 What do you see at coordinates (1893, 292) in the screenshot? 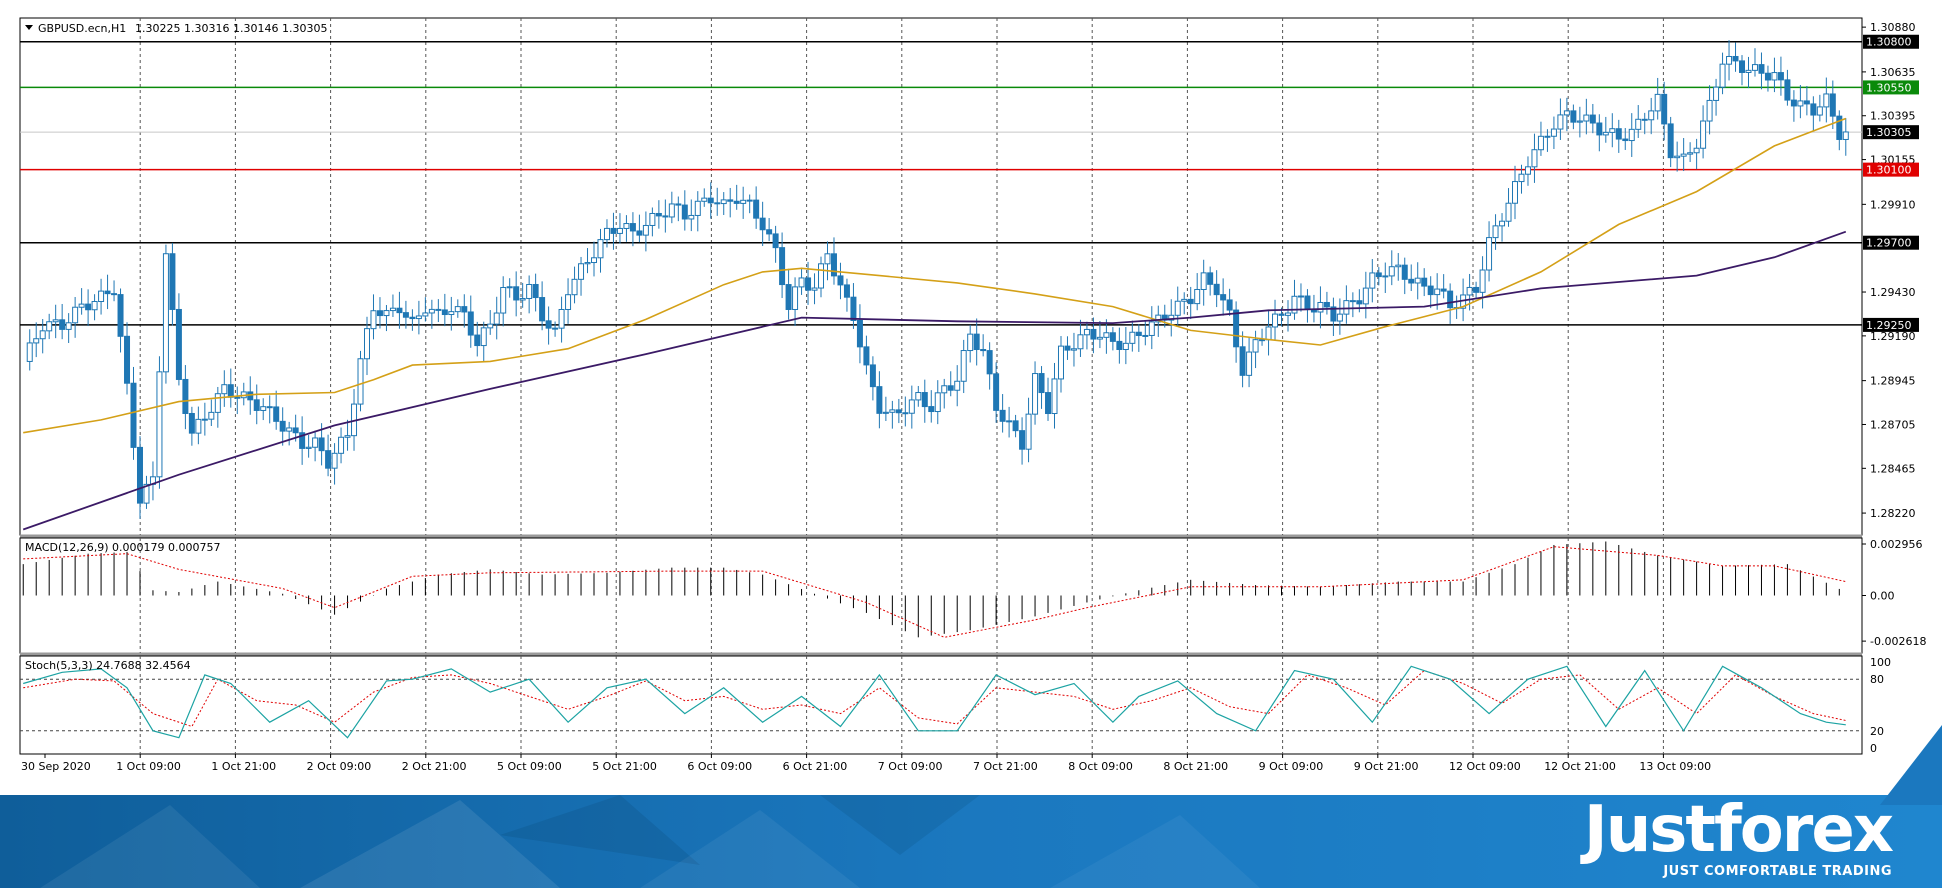
I see `y-tick-label: 1.29430` at bounding box center [1893, 292].